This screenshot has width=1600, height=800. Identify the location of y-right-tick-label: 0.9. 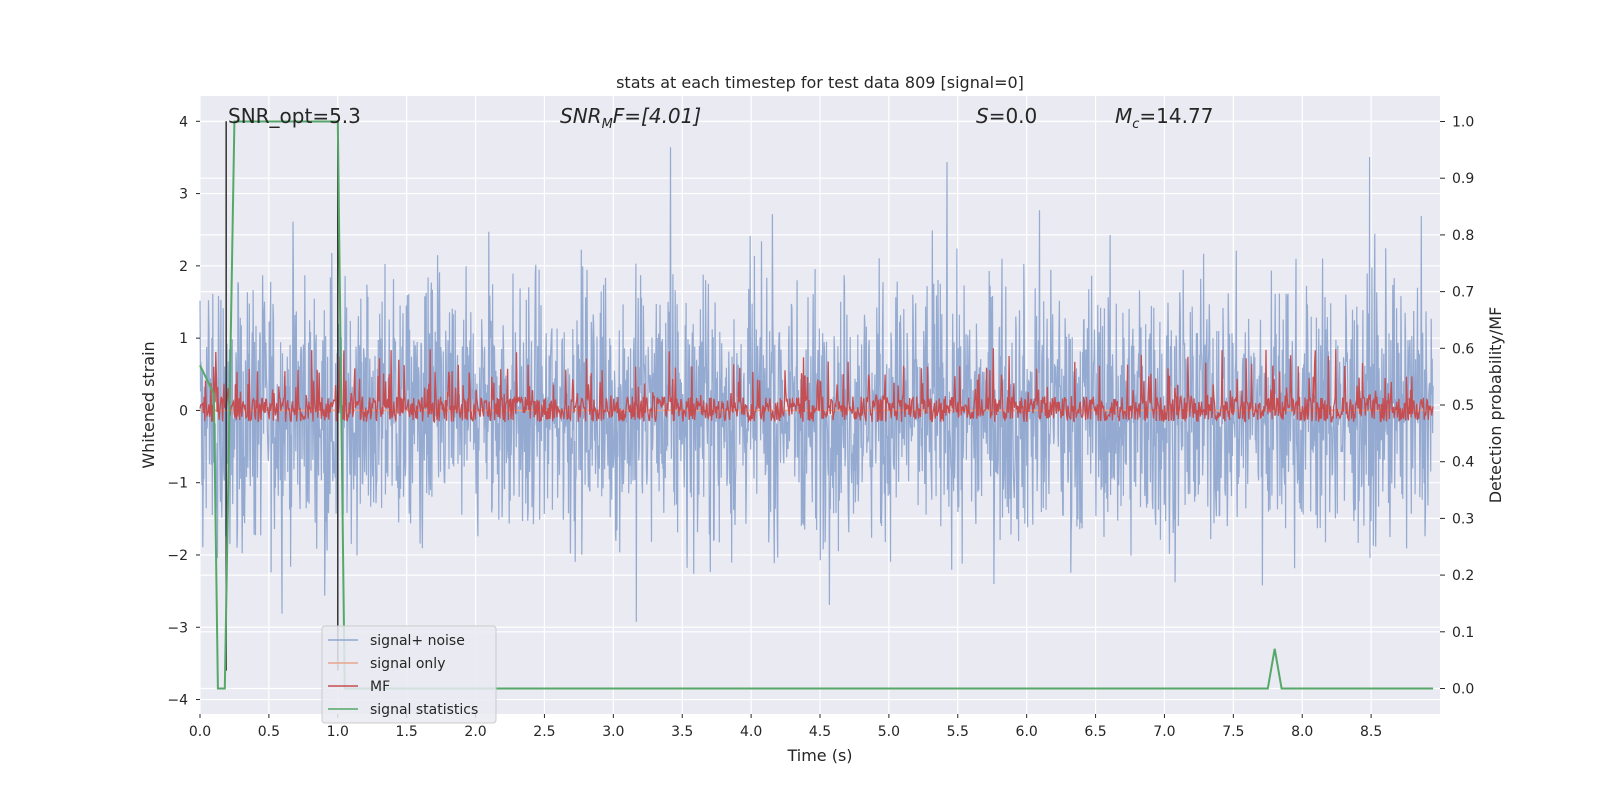
(1463, 179).